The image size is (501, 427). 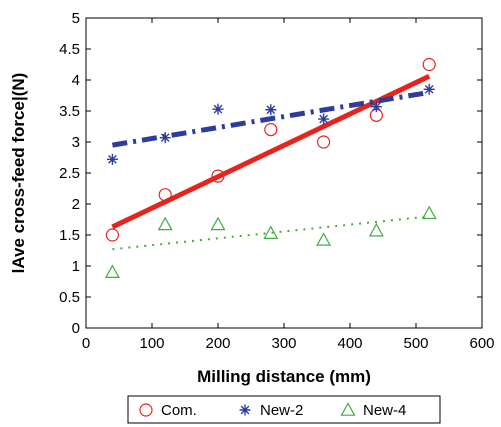 I want to click on y-tick-label: 0.5, so click(x=69, y=297).